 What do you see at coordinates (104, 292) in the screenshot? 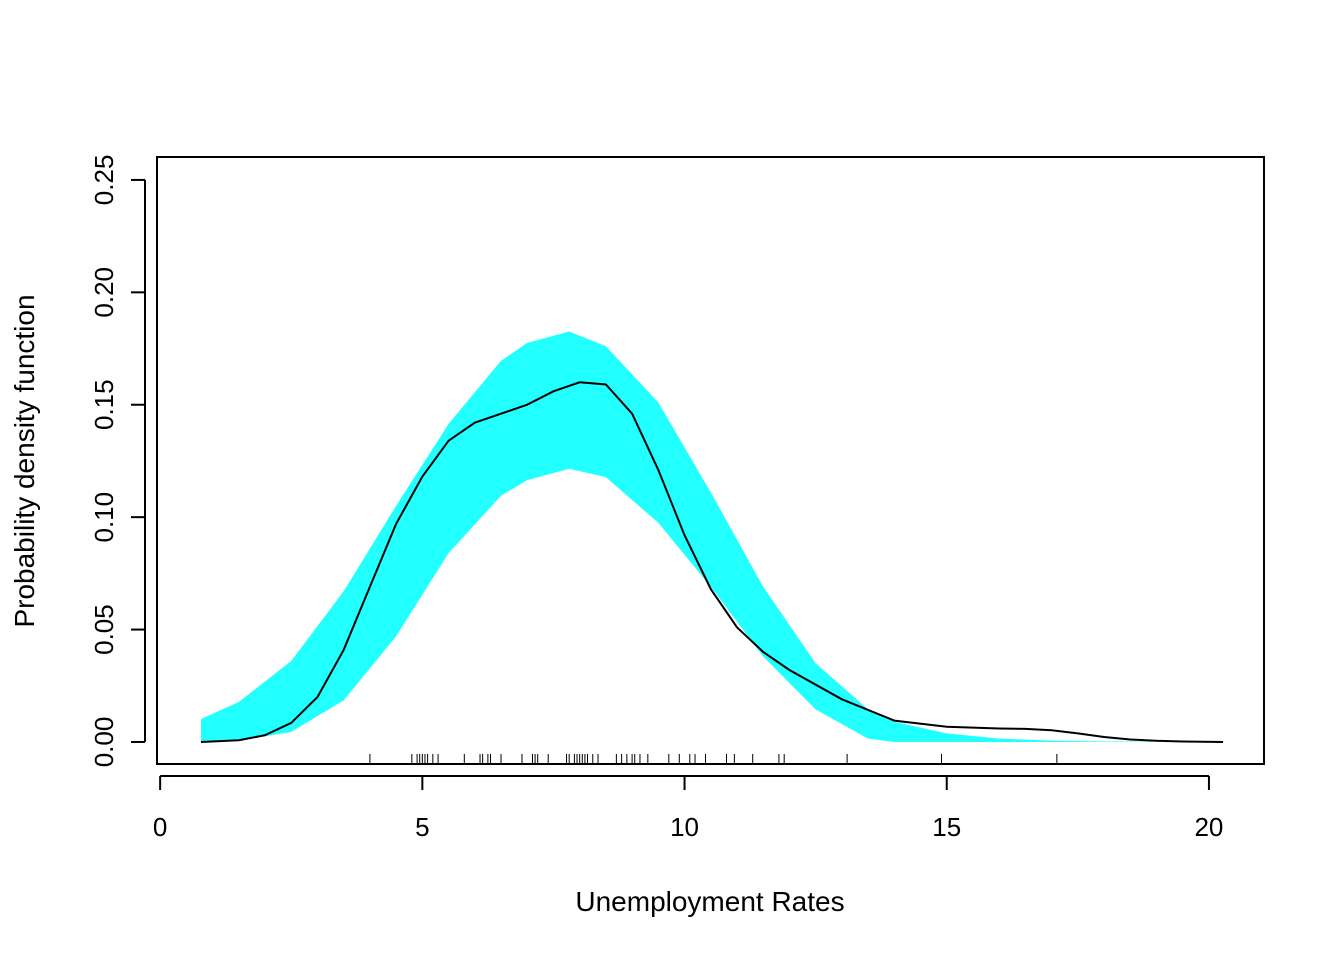
I see `y-tick-label: 0.20` at bounding box center [104, 292].